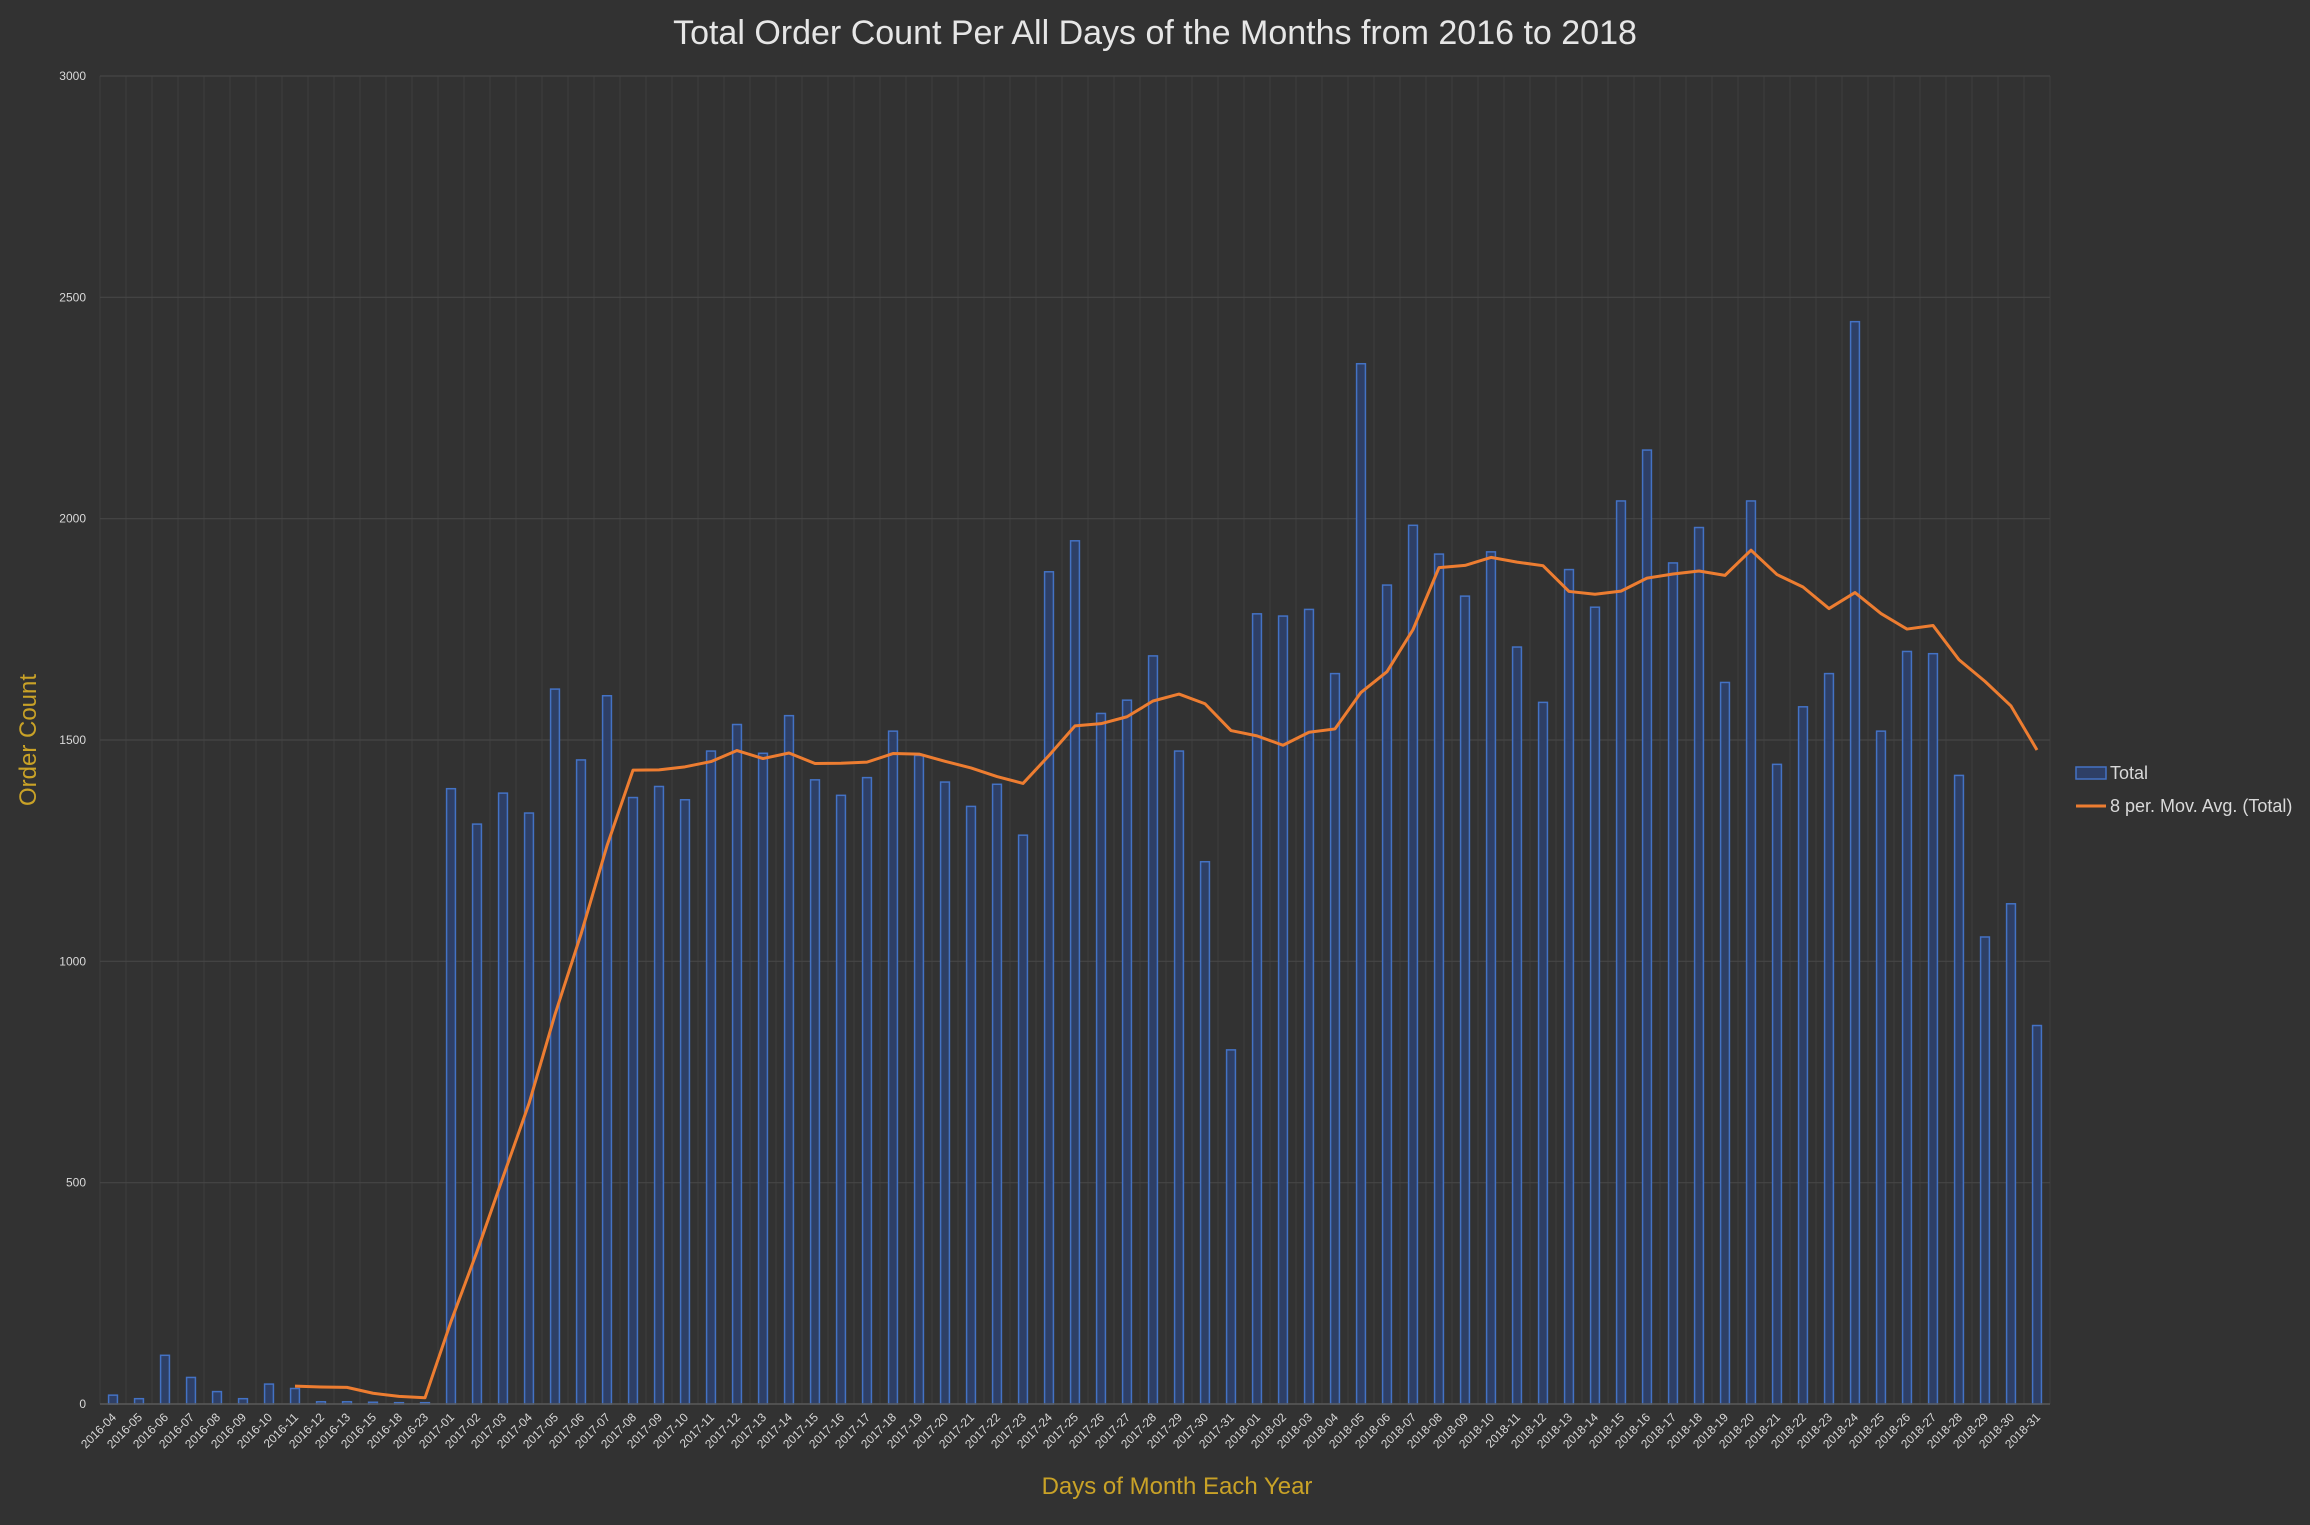 The image size is (2310, 1525). Describe the element at coordinates (72, 740) in the screenshot. I see `y-tick-label: 1500` at that location.